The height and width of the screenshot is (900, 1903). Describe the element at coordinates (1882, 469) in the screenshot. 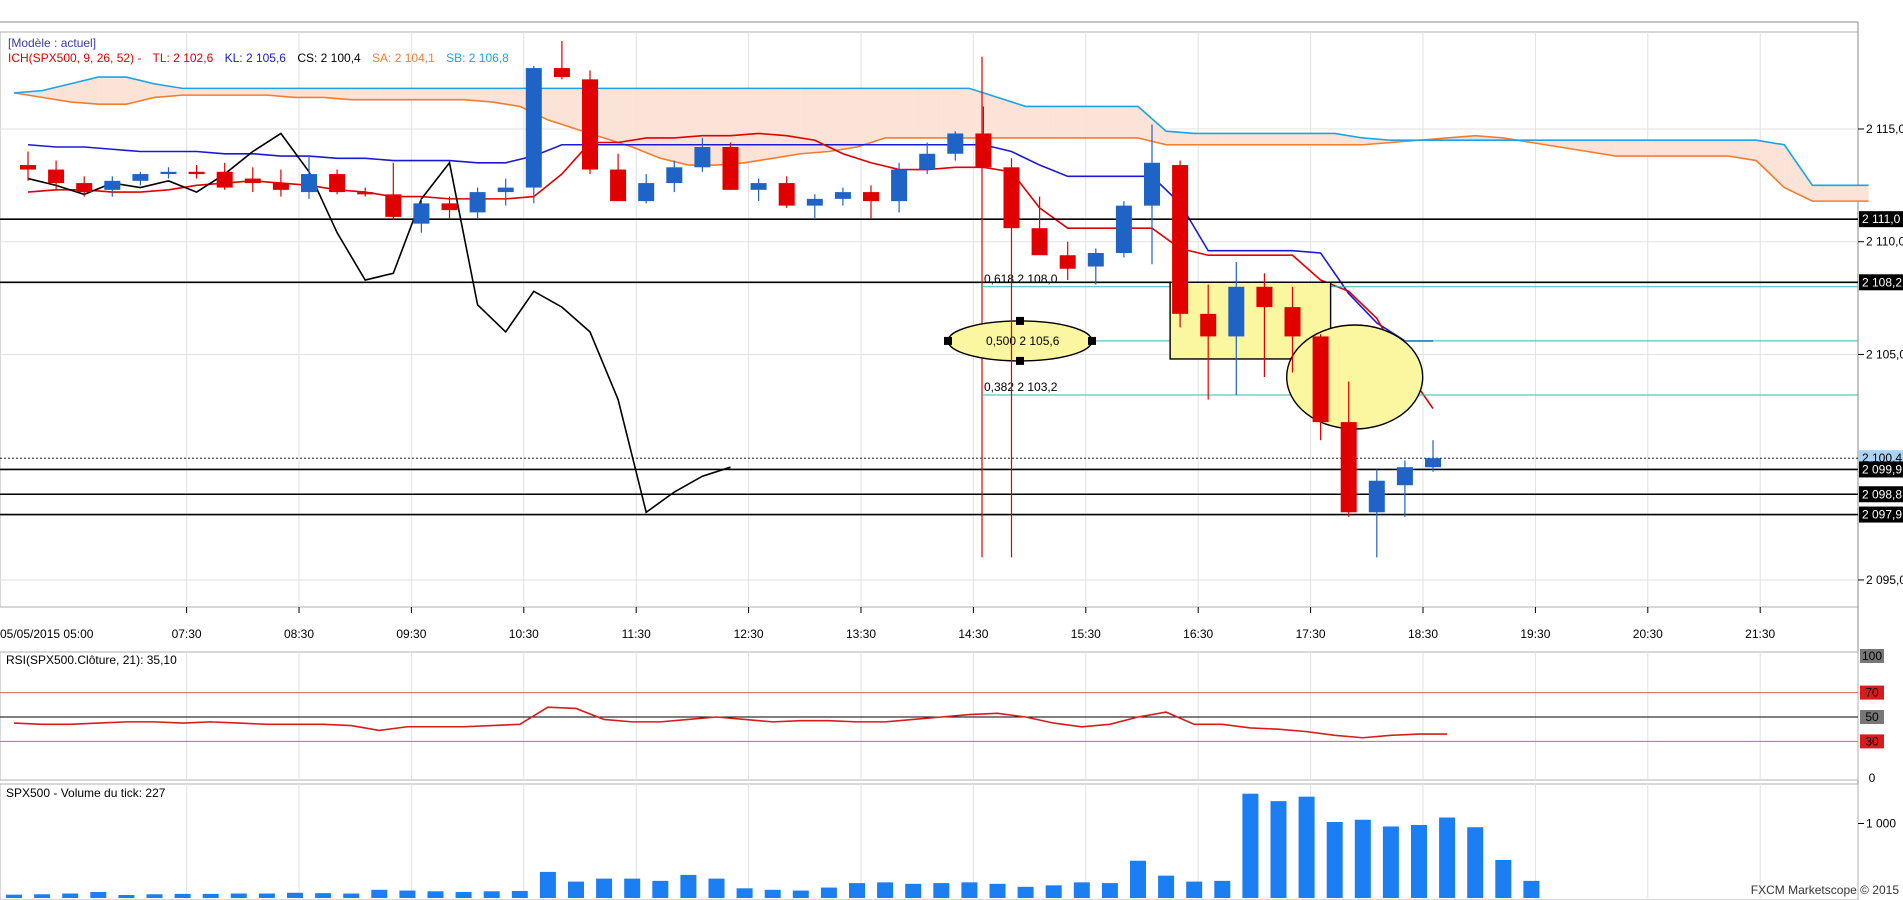

I see `level-price-label: 2 099,9` at that location.